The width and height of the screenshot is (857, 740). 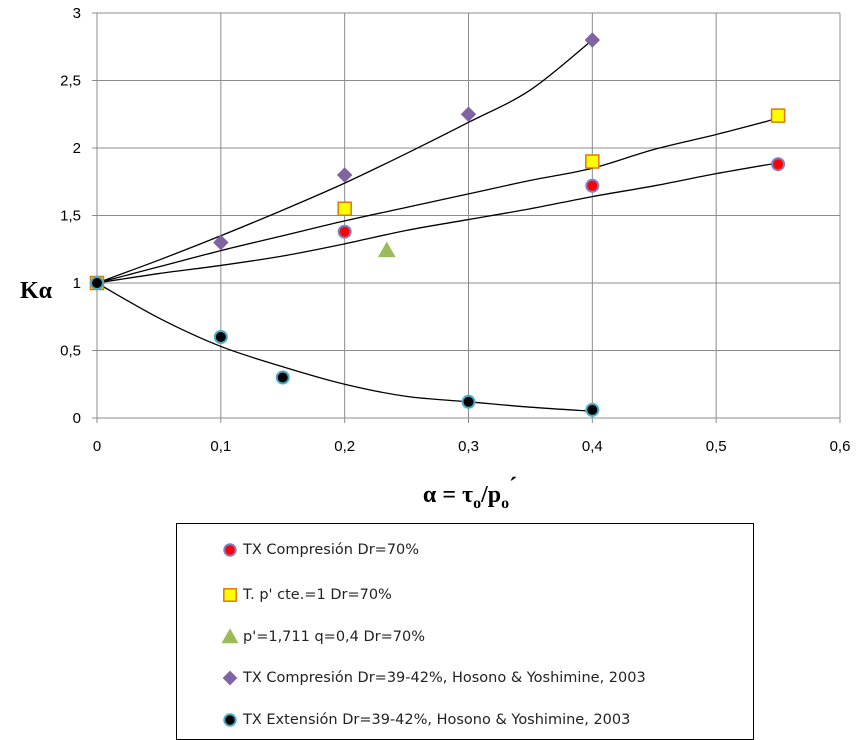 I want to click on x-tick-label: 0,2, so click(x=344, y=446).